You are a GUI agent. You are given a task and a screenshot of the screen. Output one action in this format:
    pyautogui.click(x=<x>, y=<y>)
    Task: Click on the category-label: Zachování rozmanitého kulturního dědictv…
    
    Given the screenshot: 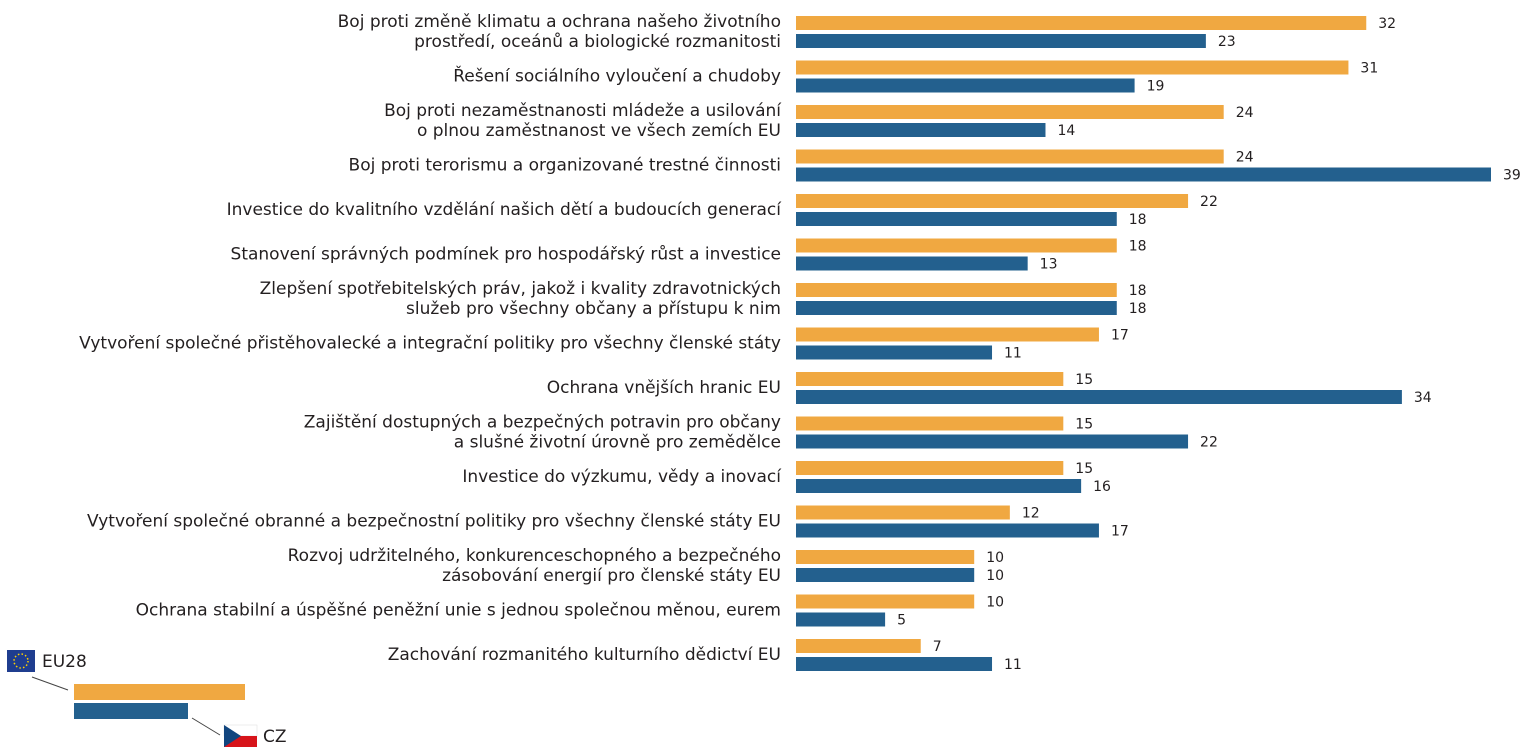 What is the action you would take?
    pyautogui.click(x=584, y=655)
    